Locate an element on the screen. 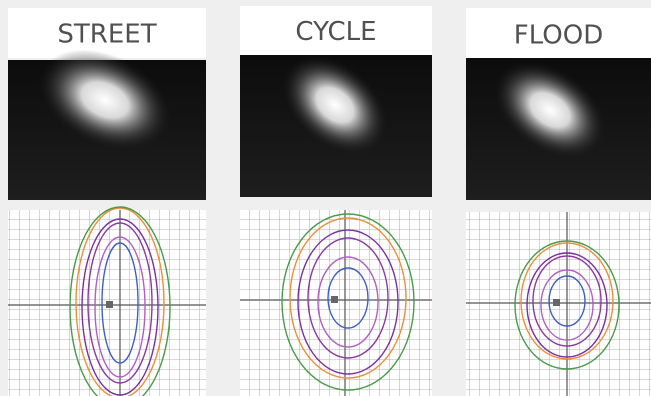 The height and width of the screenshot is (396, 651). panel-label: STREET is located at coordinates (106, 35).